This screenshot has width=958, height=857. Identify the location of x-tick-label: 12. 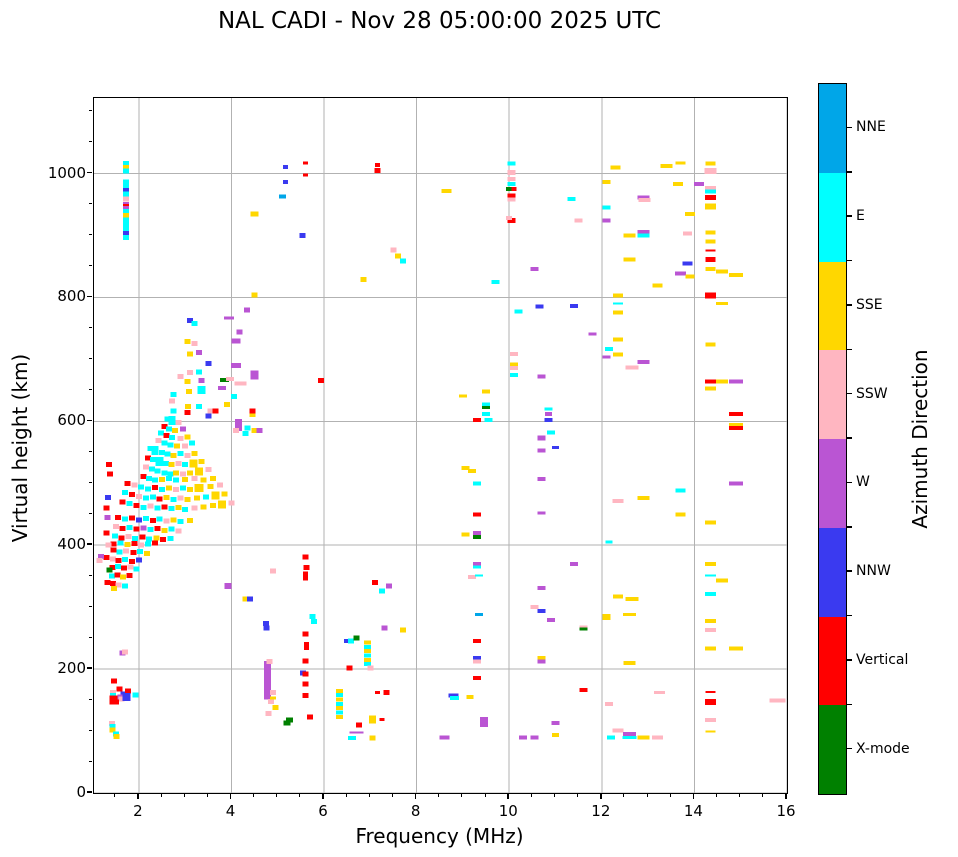
(601, 811).